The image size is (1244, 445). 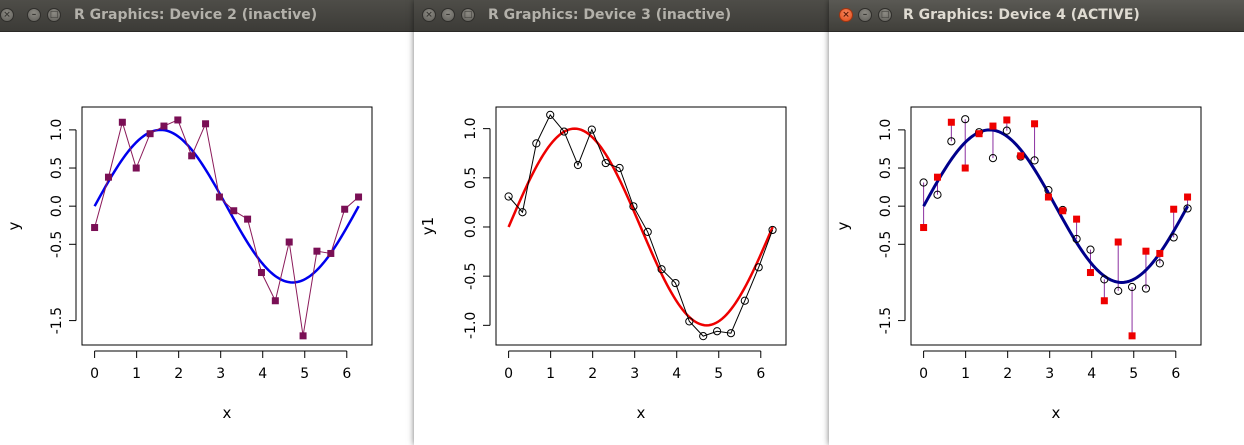 I want to click on series-line, so click(x=226, y=227).